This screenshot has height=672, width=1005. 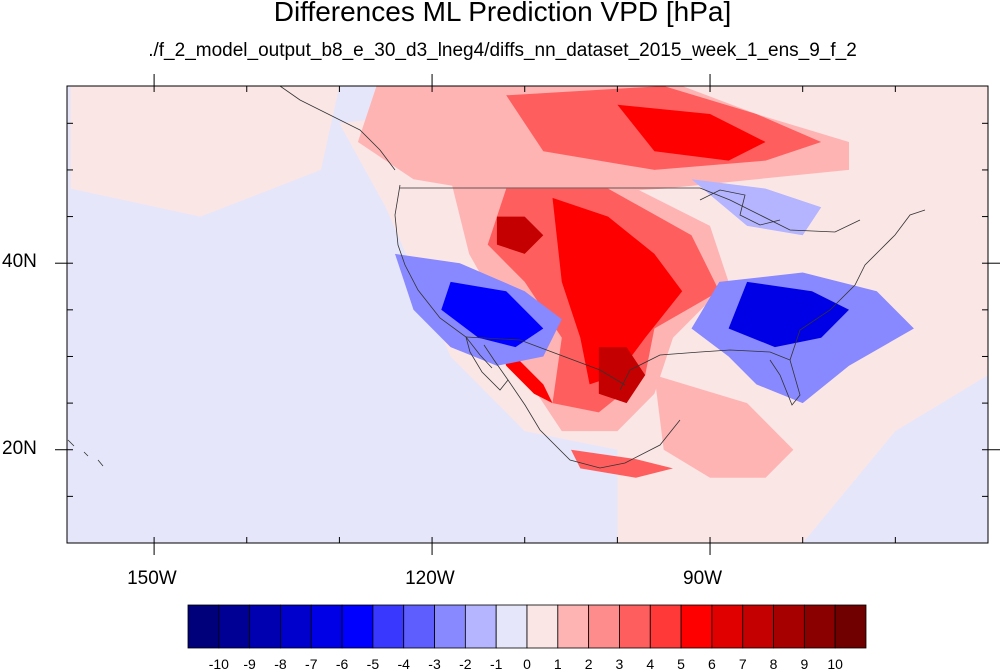 I want to click on lon-tick-label: 120W, so click(x=430, y=578).